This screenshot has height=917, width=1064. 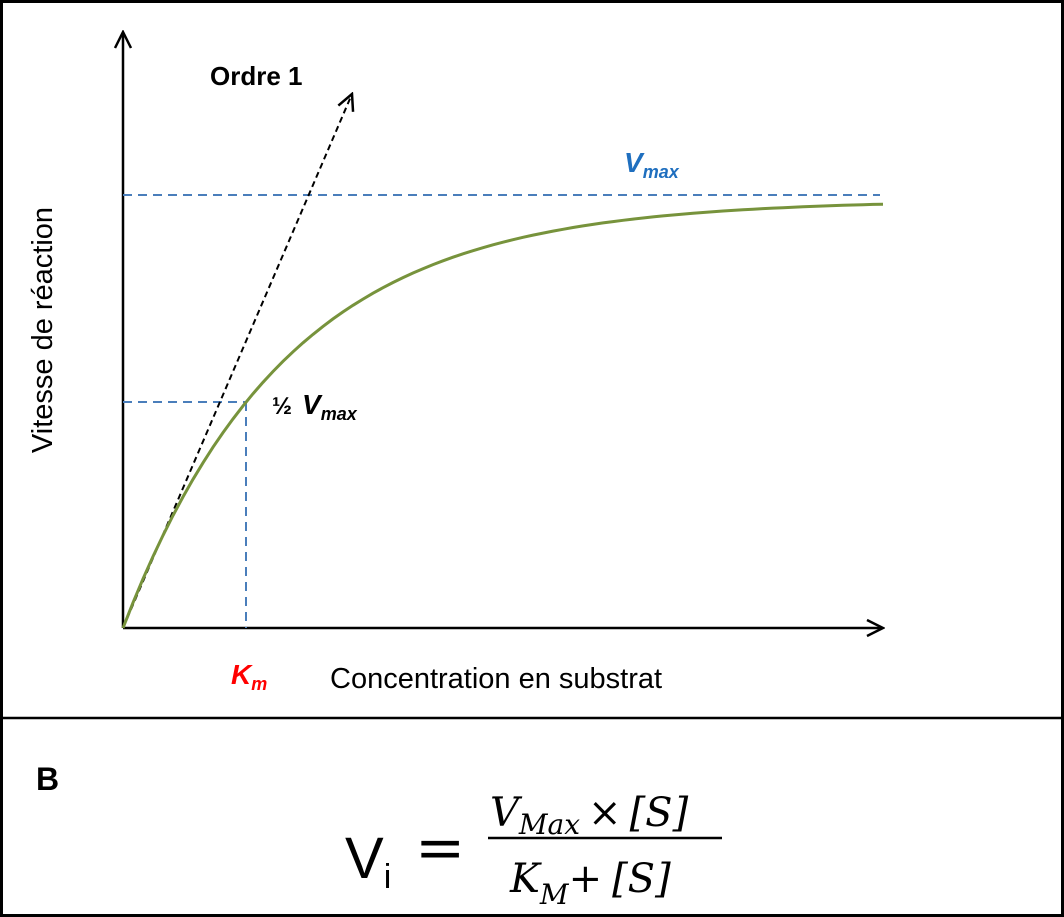 What do you see at coordinates (282, 406) in the screenshot?
I see `half-prefix: ½` at bounding box center [282, 406].